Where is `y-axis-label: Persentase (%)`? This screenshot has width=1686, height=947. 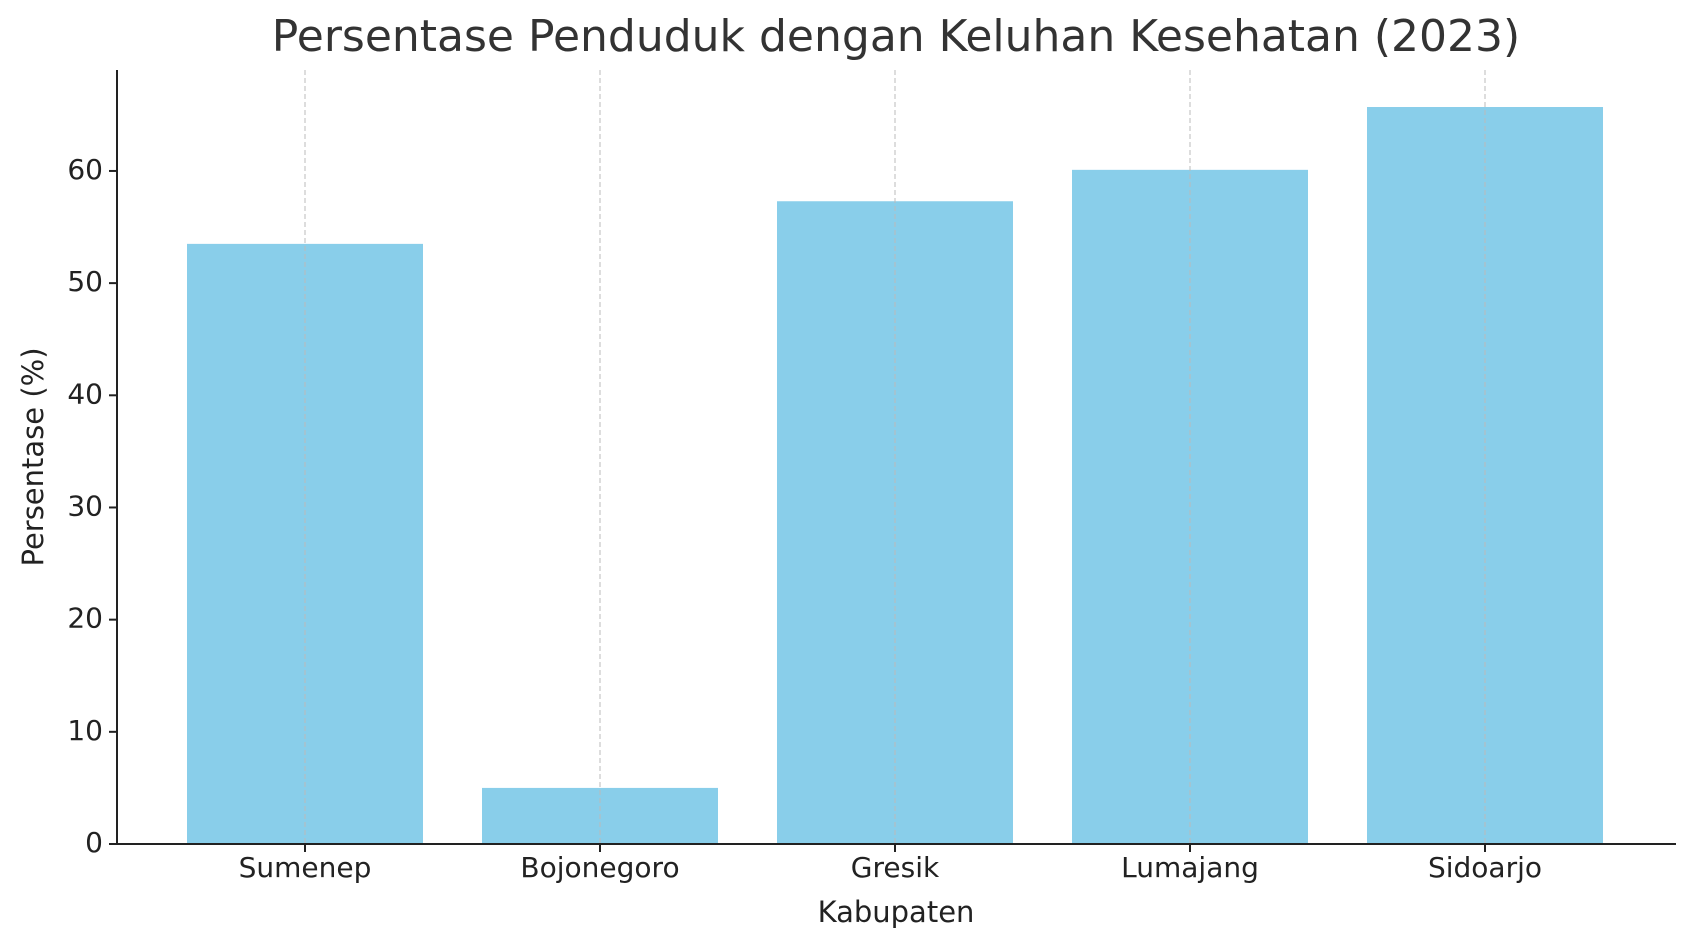 y-axis-label: Persentase (%) is located at coordinates (33, 456).